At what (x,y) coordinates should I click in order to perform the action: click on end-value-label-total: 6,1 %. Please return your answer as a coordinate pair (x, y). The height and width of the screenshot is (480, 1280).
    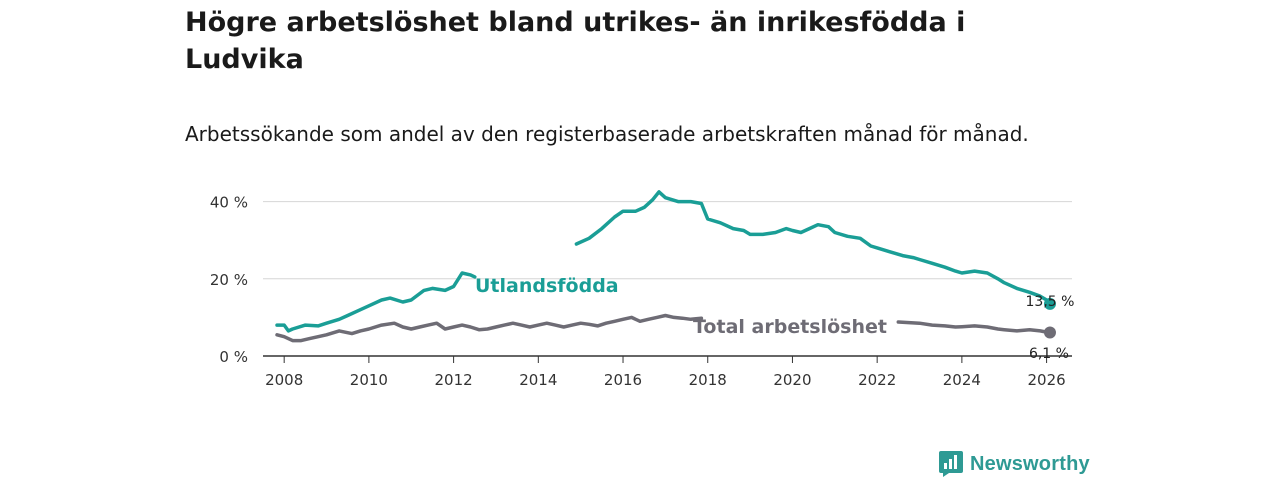
    Looking at the image, I should click on (1049, 354).